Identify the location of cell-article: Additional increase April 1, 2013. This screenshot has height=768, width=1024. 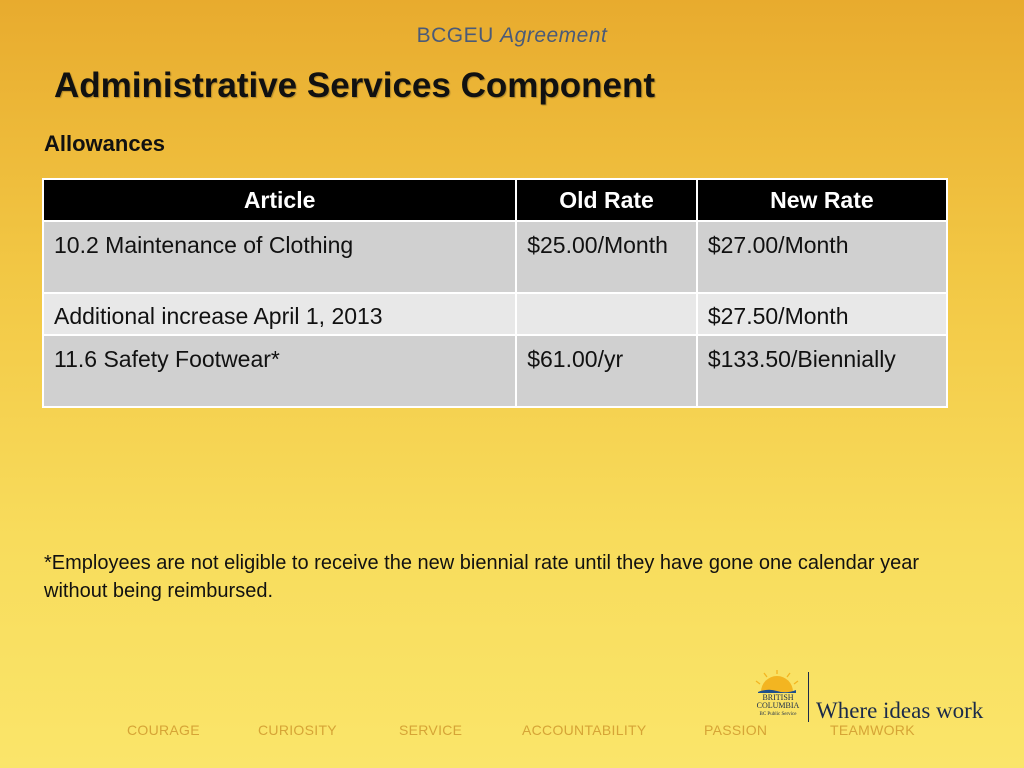
(279, 314).